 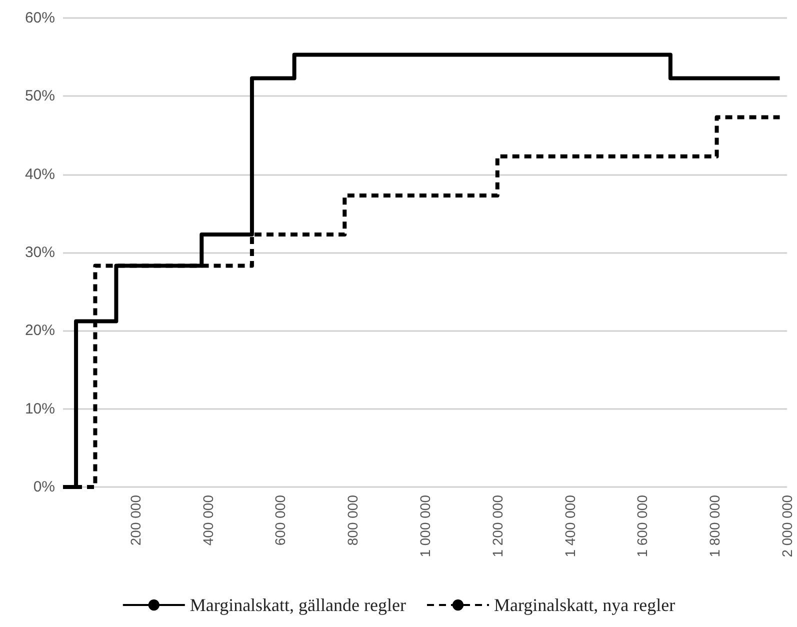 What do you see at coordinates (44, 487) in the screenshot?
I see `y-tick-label: 0%` at bounding box center [44, 487].